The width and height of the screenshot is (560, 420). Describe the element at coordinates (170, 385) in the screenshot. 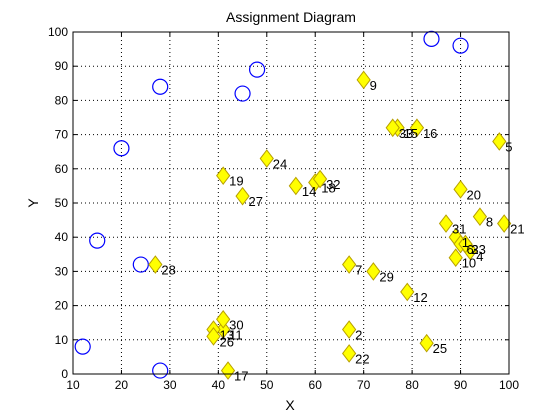

I see `x-tick-label: 30` at that location.